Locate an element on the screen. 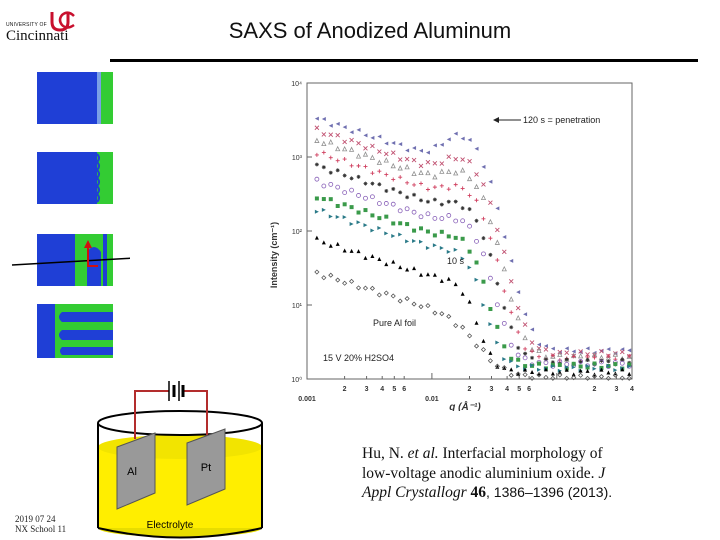 This screenshot has height=540, width=720. series-pure-al-foil is located at coordinates (473, 325).